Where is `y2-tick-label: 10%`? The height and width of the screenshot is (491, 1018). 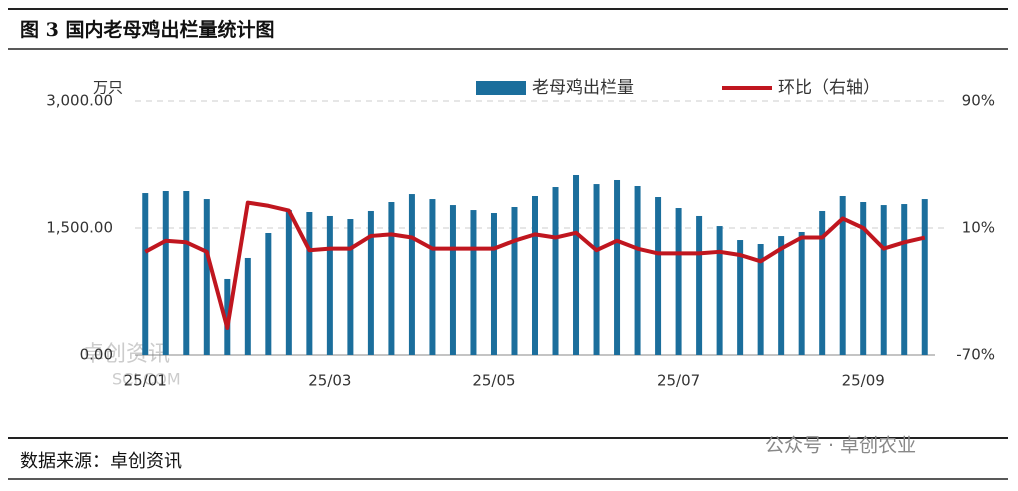 y2-tick-label: 10% is located at coordinates (978, 228).